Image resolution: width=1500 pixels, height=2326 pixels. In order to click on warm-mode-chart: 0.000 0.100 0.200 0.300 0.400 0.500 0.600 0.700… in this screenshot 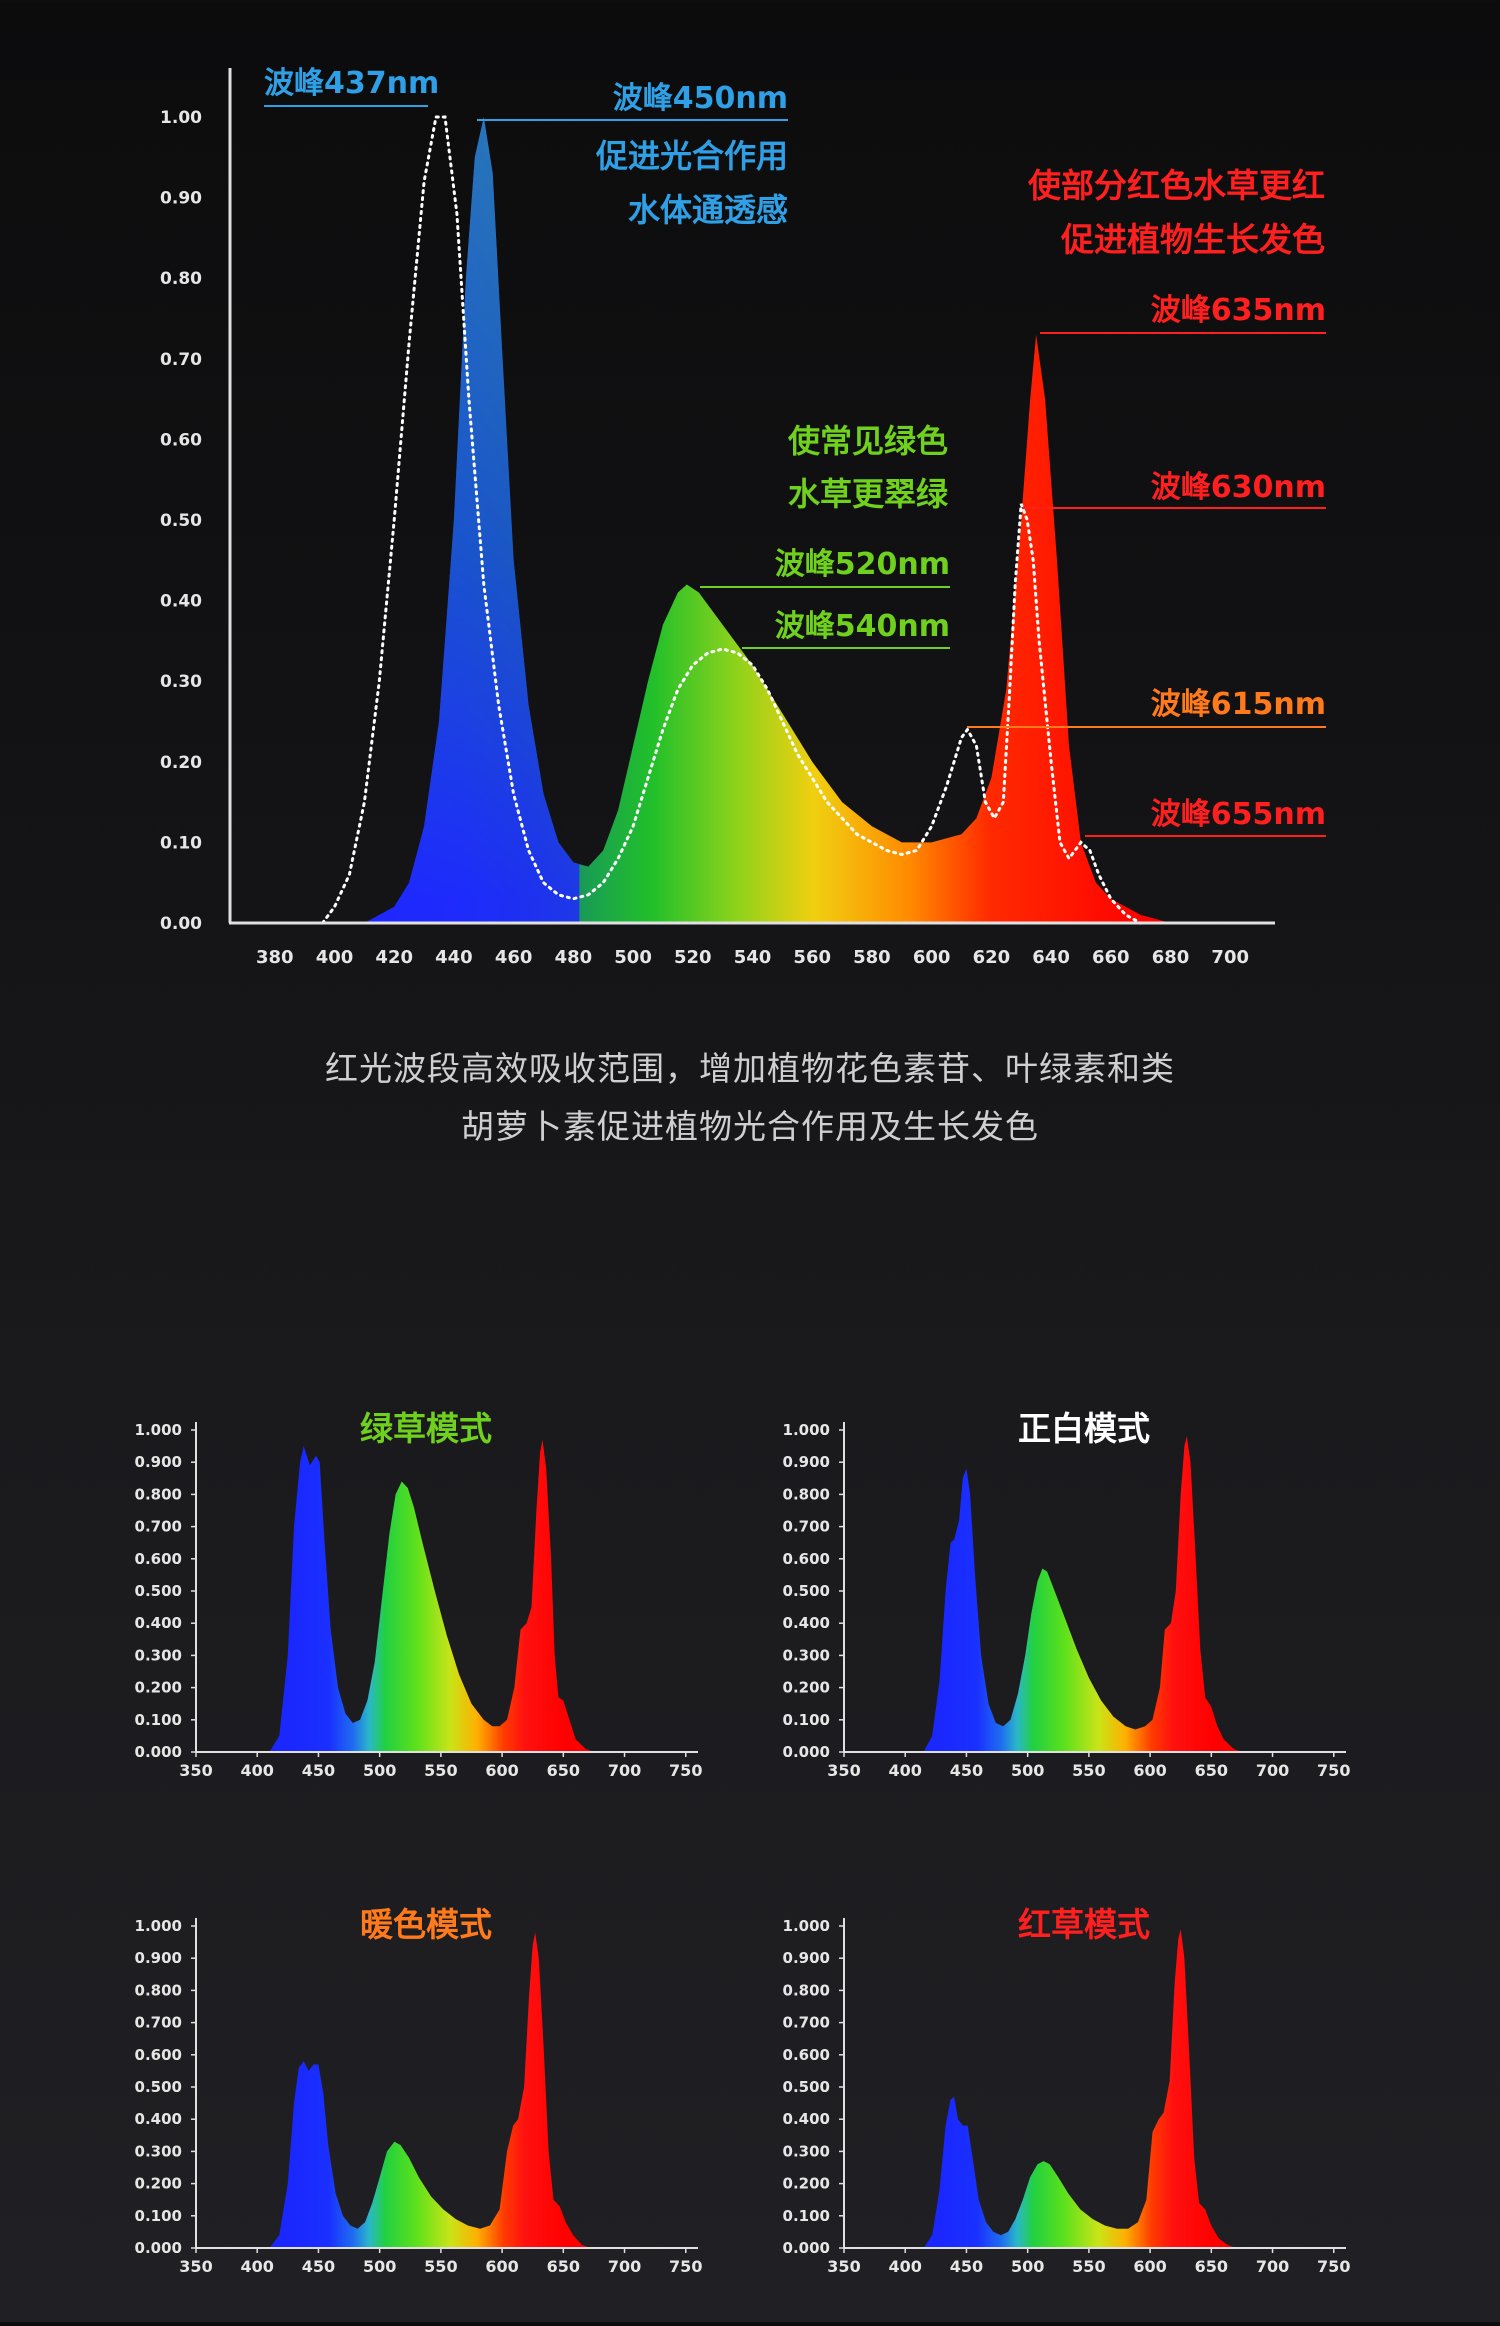, I will do `click(419, 2090)`.